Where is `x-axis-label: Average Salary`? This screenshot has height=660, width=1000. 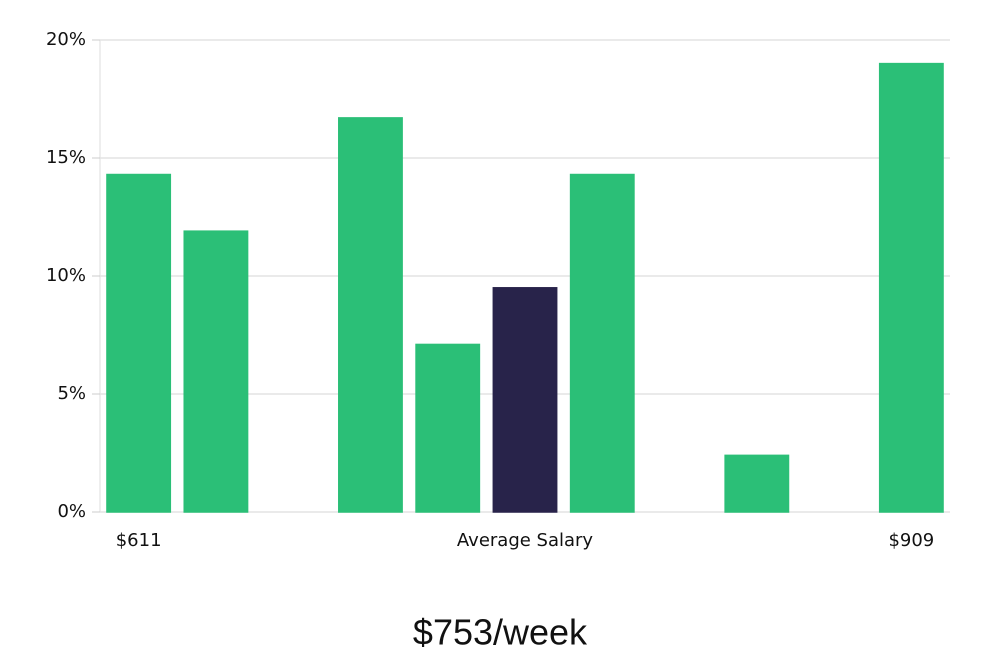
x-axis-label: Average Salary is located at coordinates (525, 540).